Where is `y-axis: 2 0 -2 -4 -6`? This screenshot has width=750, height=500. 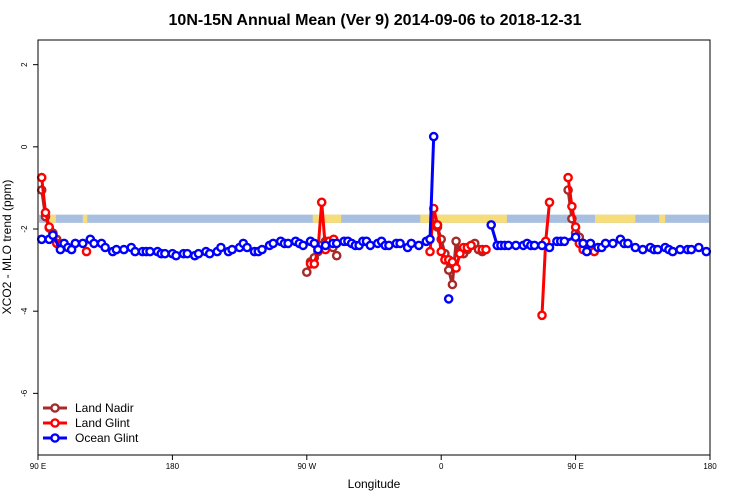
y-axis: 2 0 -2 -4 -6 is located at coordinates (29, 229).